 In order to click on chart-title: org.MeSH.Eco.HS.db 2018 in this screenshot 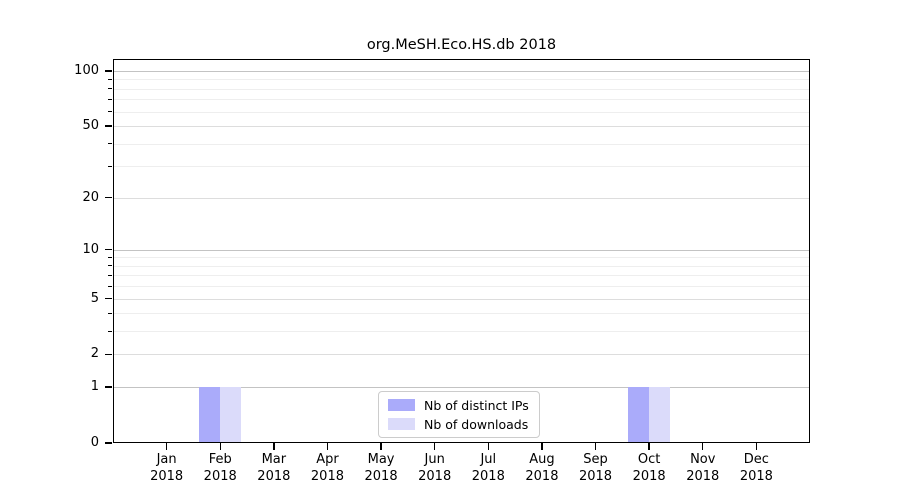, I will do `click(461, 45)`.